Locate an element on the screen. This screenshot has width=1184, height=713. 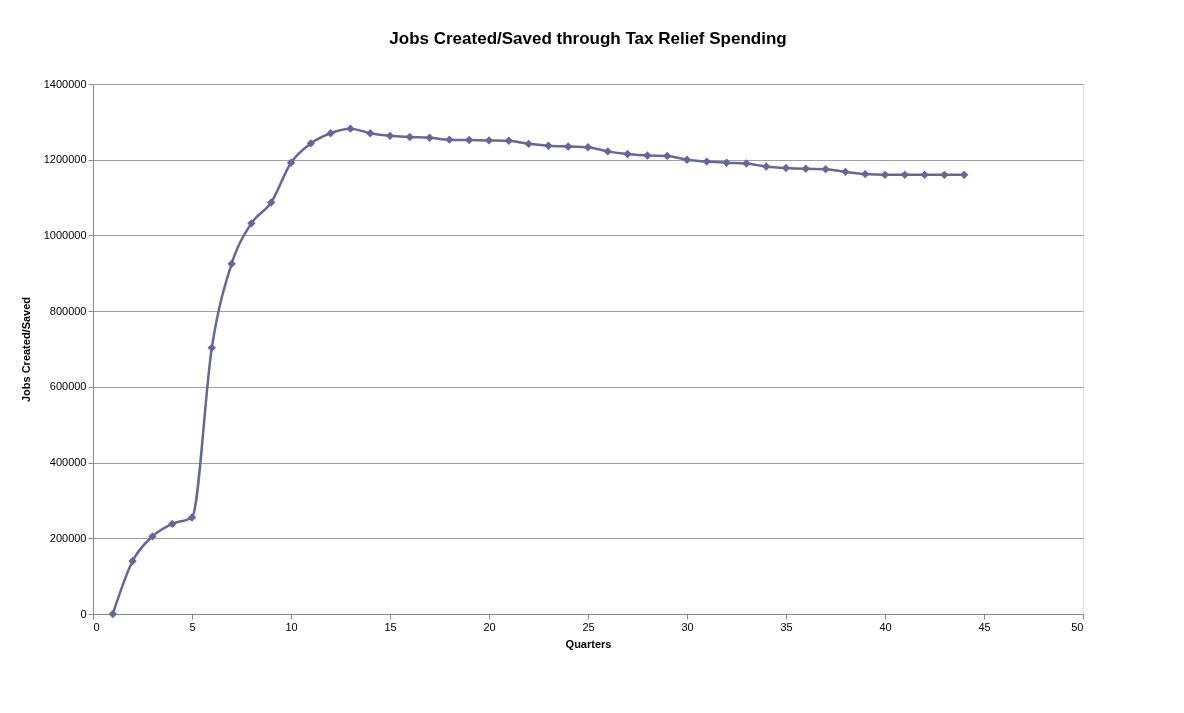
x-tick-label: 40 is located at coordinates (885, 626).